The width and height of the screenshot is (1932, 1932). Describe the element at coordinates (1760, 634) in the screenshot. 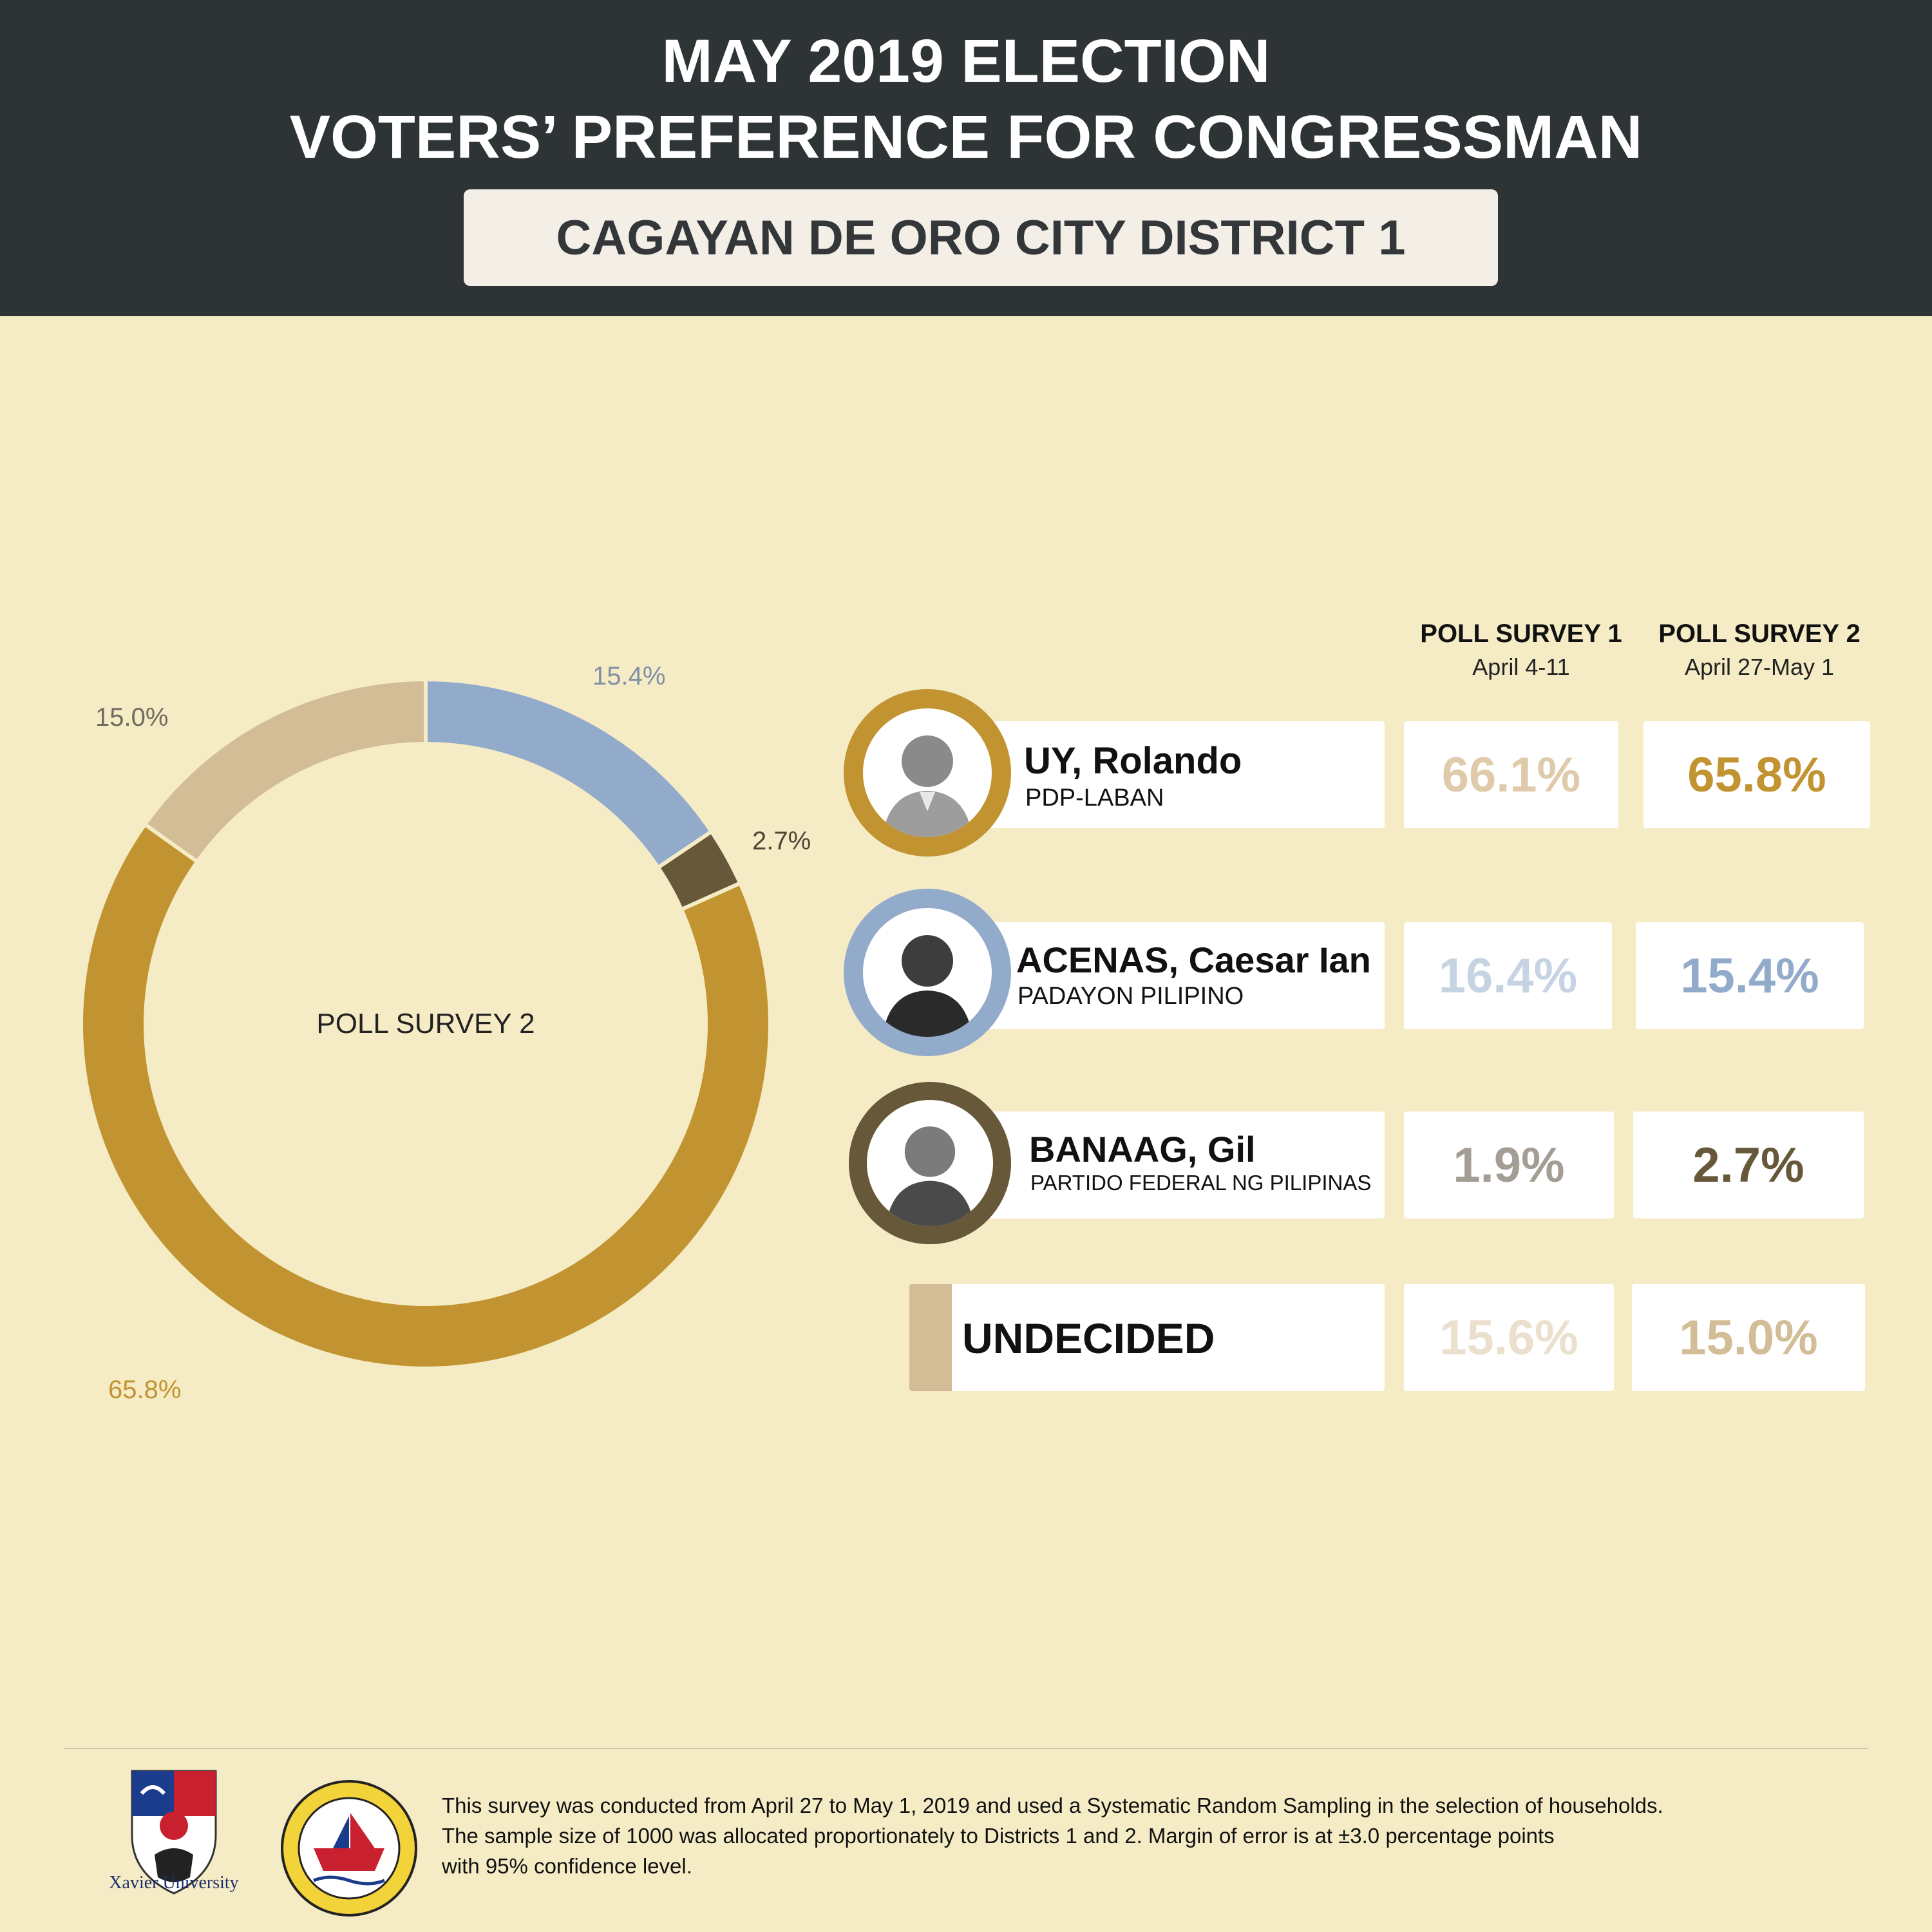

I see `column-title: POLL SURVEY 2` at that location.